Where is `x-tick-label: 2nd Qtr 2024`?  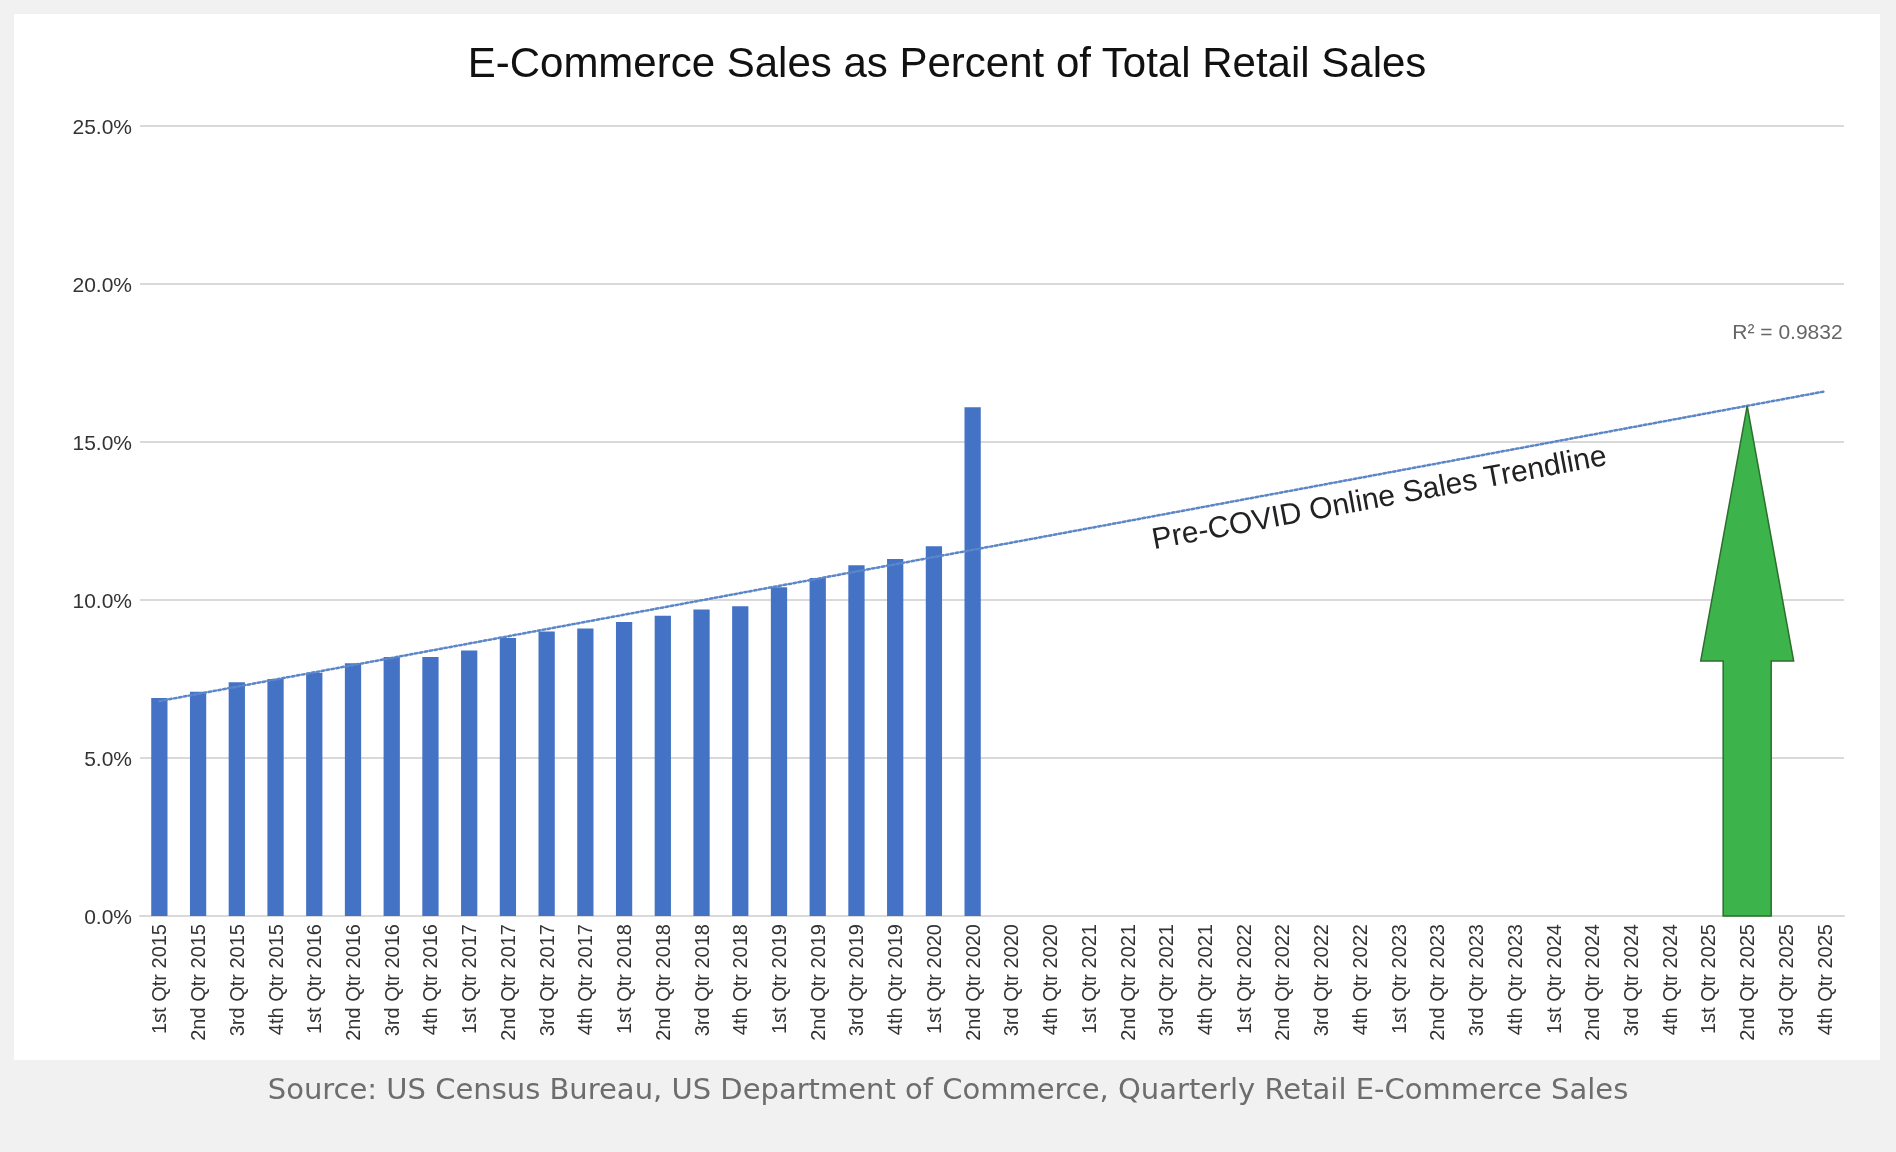 x-tick-label: 2nd Qtr 2024 is located at coordinates (1592, 982).